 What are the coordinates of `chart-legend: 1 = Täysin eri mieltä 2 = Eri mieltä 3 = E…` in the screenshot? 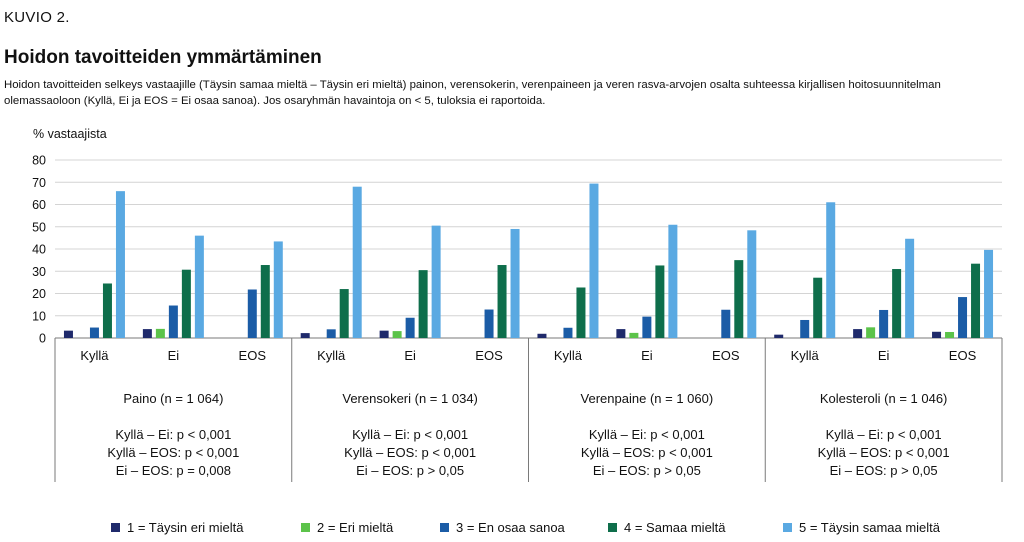 It's located at (512, 529).